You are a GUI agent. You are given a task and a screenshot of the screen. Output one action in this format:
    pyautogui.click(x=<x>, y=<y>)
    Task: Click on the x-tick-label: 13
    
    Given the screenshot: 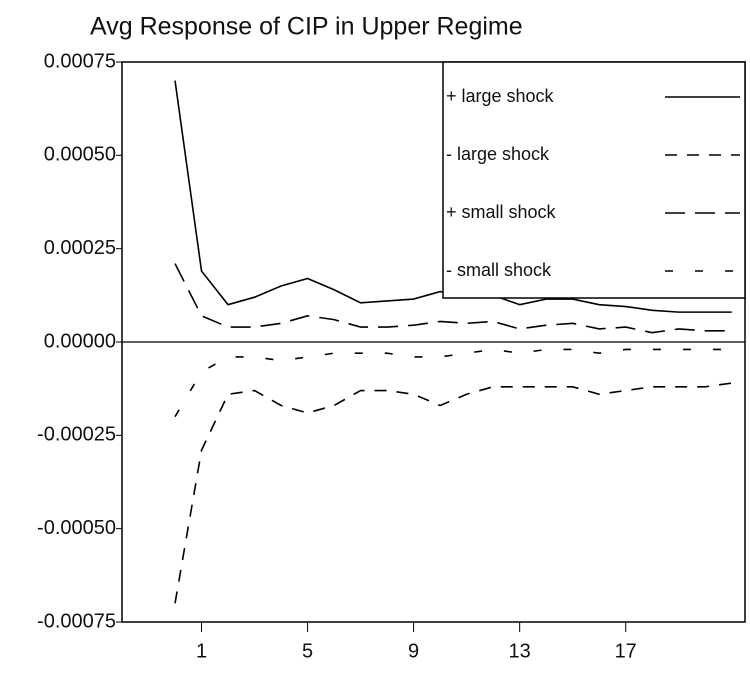 What is the action you would take?
    pyautogui.click(x=520, y=651)
    